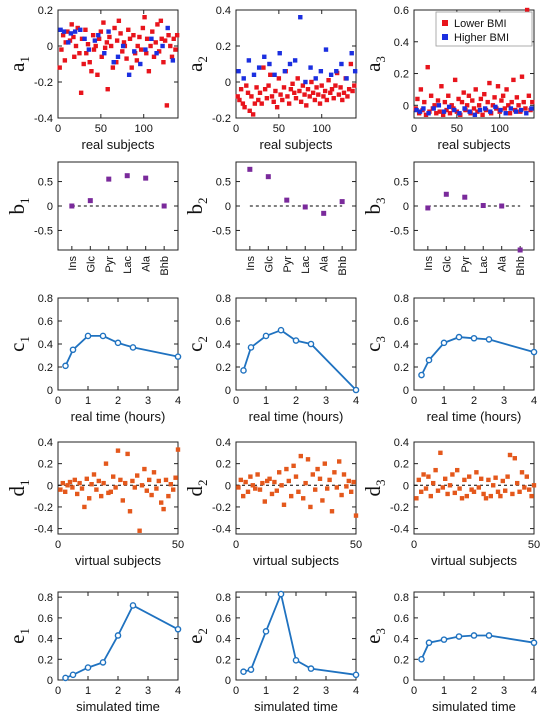 The width and height of the screenshot is (550, 727). Describe the element at coordinates (178, 401) in the screenshot. I see `x-tick-label: 4` at that location.